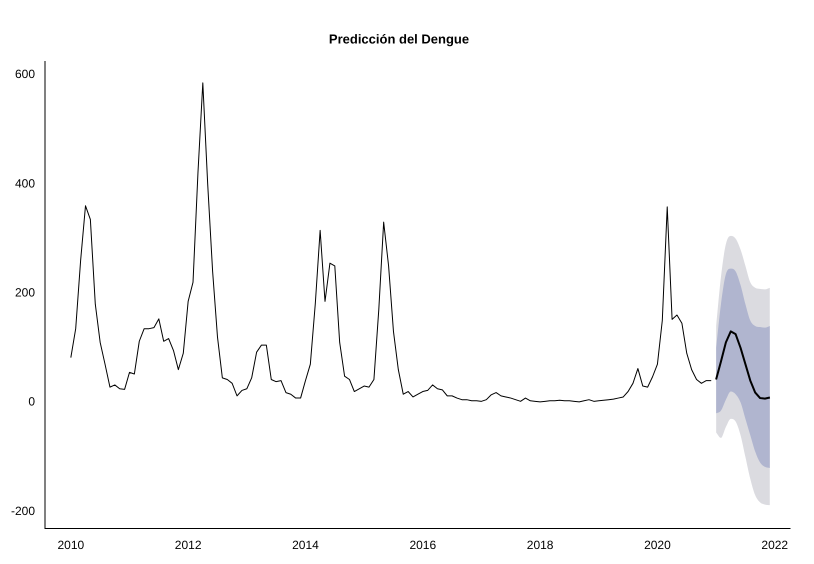 The height and width of the screenshot is (564, 814). What do you see at coordinates (23, 511) in the screenshot?
I see `y-tick-label: -200` at bounding box center [23, 511].